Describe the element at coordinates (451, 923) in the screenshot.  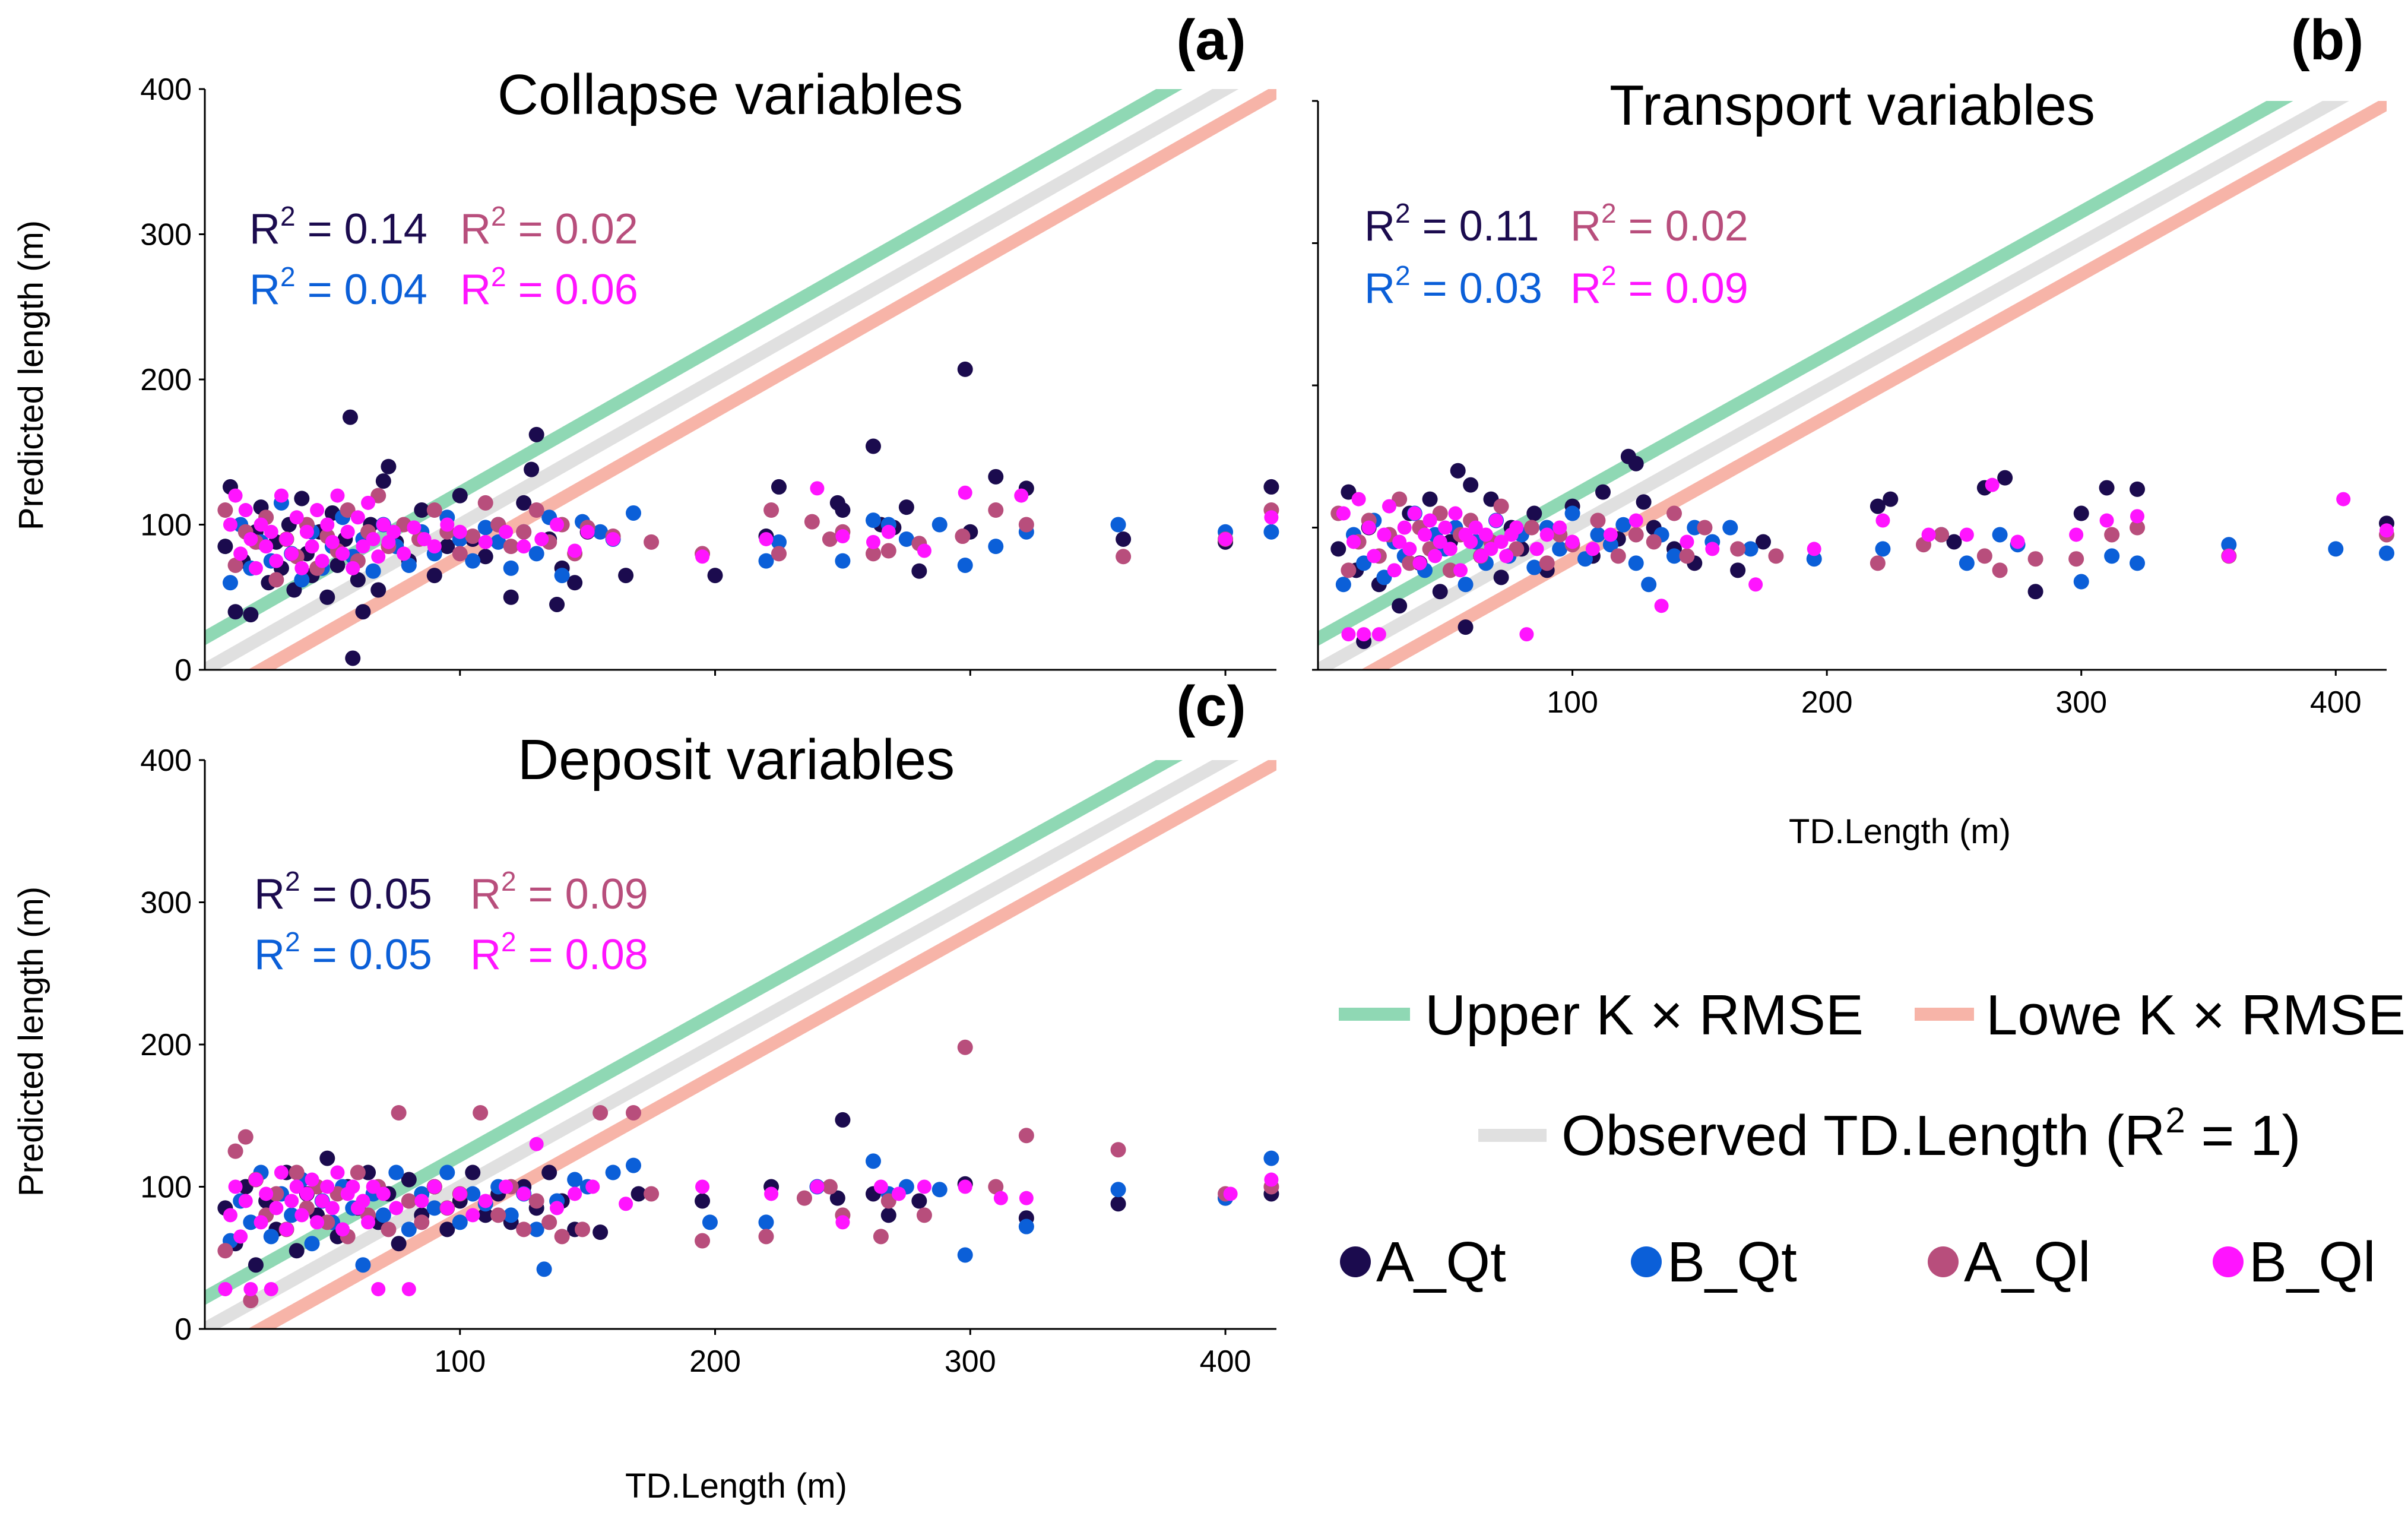
I see `panel-c-r2: R2 = 0.05 R2 = 0.09 R2 = 0.05 R2 = 0.08` at that location.